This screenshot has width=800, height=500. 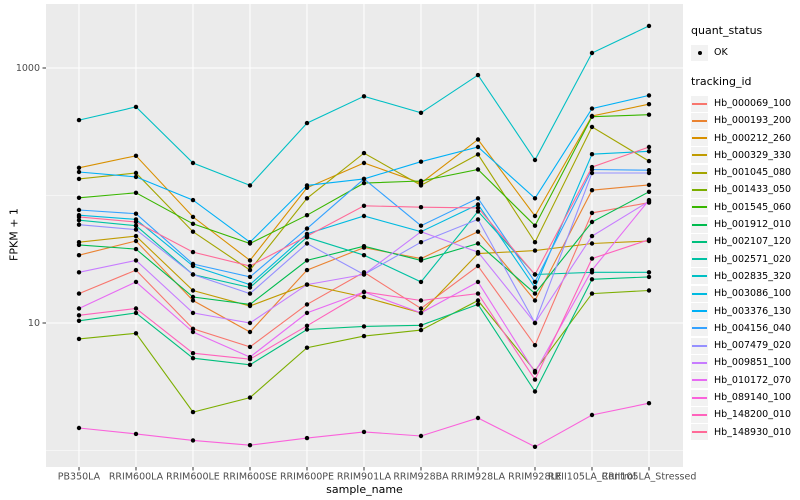 I want to click on legend-item-Hb_000329_330: Hb_000329_330, so click(x=745, y=155).